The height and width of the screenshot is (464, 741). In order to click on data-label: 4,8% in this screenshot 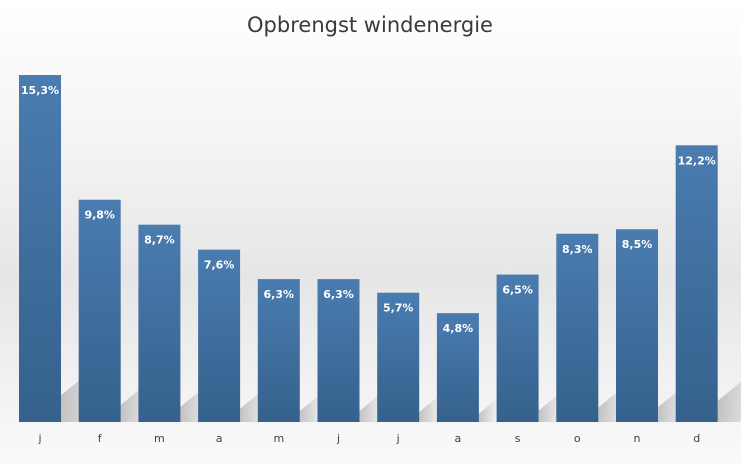, I will do `click(458, 328)`.